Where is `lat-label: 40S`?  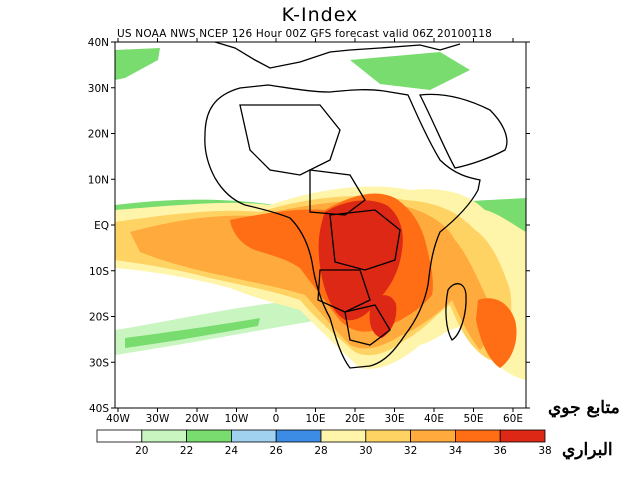 lat-label: 40S is located at coordinates (99, 409).